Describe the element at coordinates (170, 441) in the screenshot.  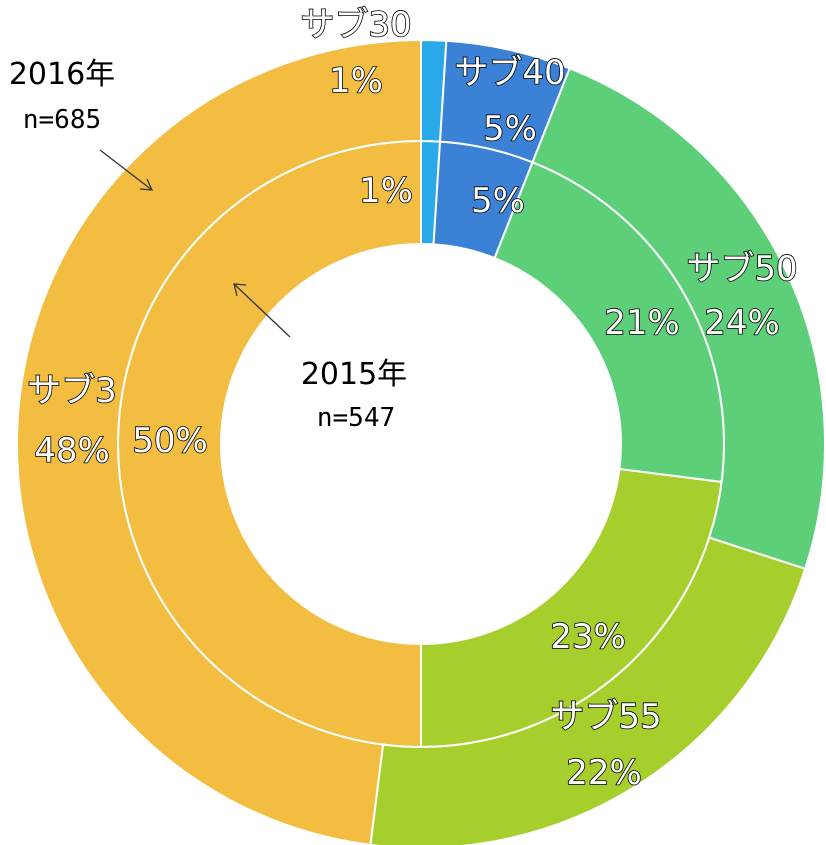
I see `value-label-2015-sub3: 50%` at that location.